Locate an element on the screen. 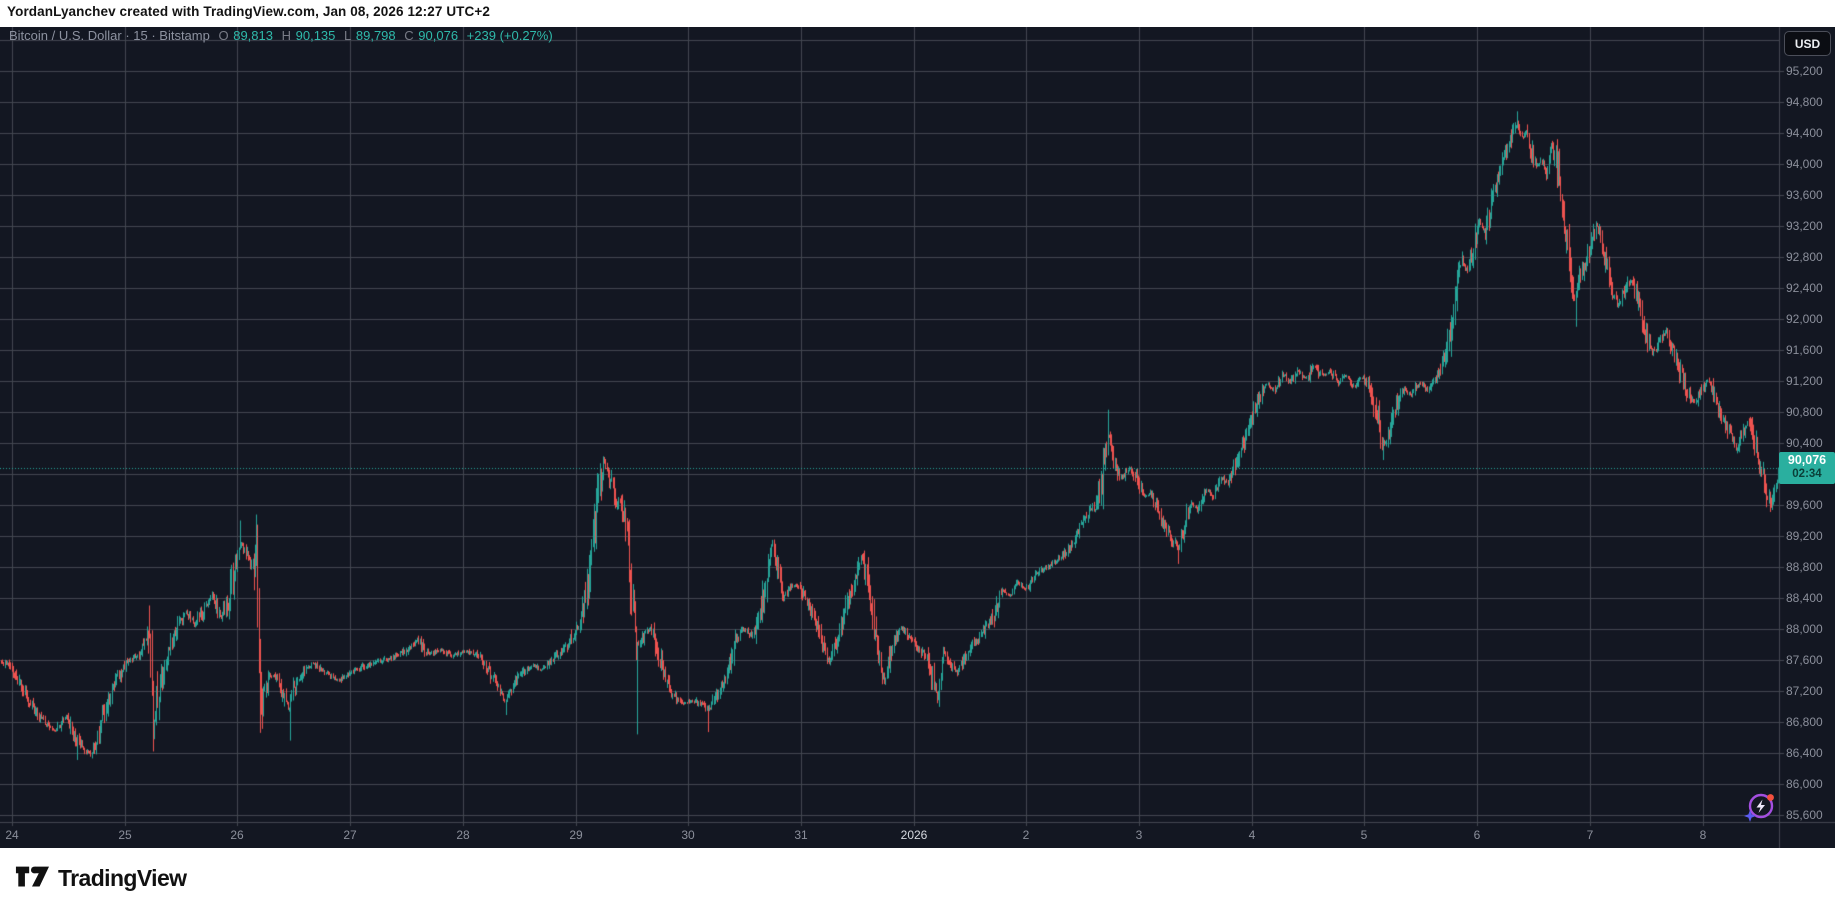  price-axis-label: 92,000 is located at coordinates (1804, 319).